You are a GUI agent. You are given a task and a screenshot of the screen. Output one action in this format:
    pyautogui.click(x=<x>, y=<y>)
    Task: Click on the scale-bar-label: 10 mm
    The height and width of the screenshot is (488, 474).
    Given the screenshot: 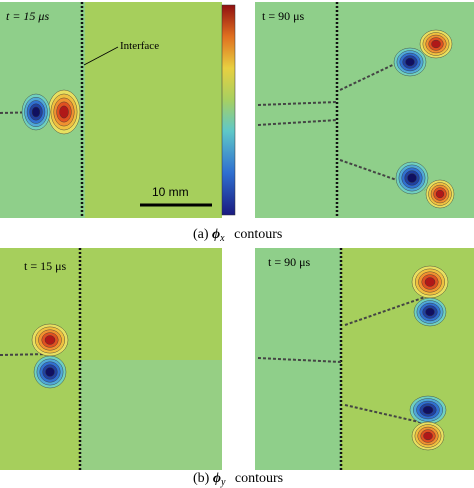 What is the action you would take?
    pyautogui.click(x=170, y=192)
    